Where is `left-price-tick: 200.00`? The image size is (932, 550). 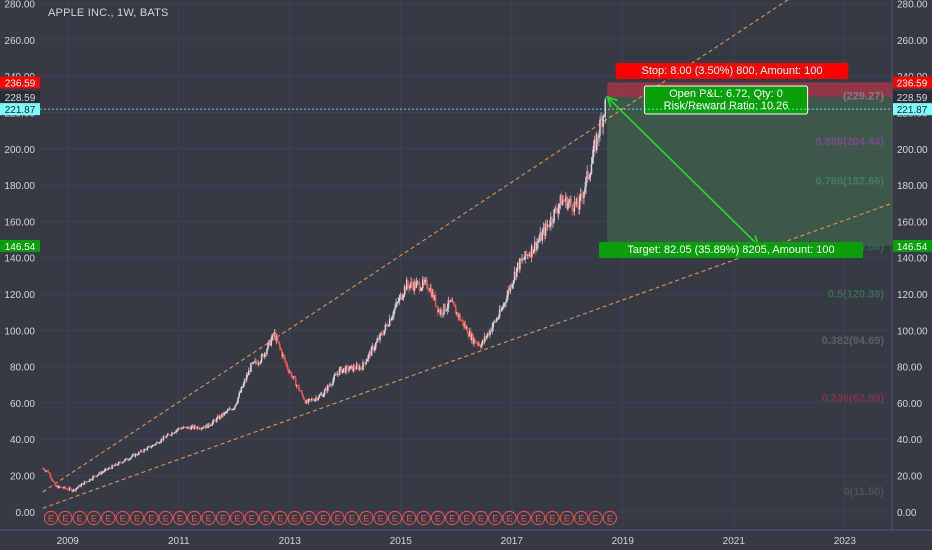
left-price-tick: 200.00 is located at coordinates (19, 150).